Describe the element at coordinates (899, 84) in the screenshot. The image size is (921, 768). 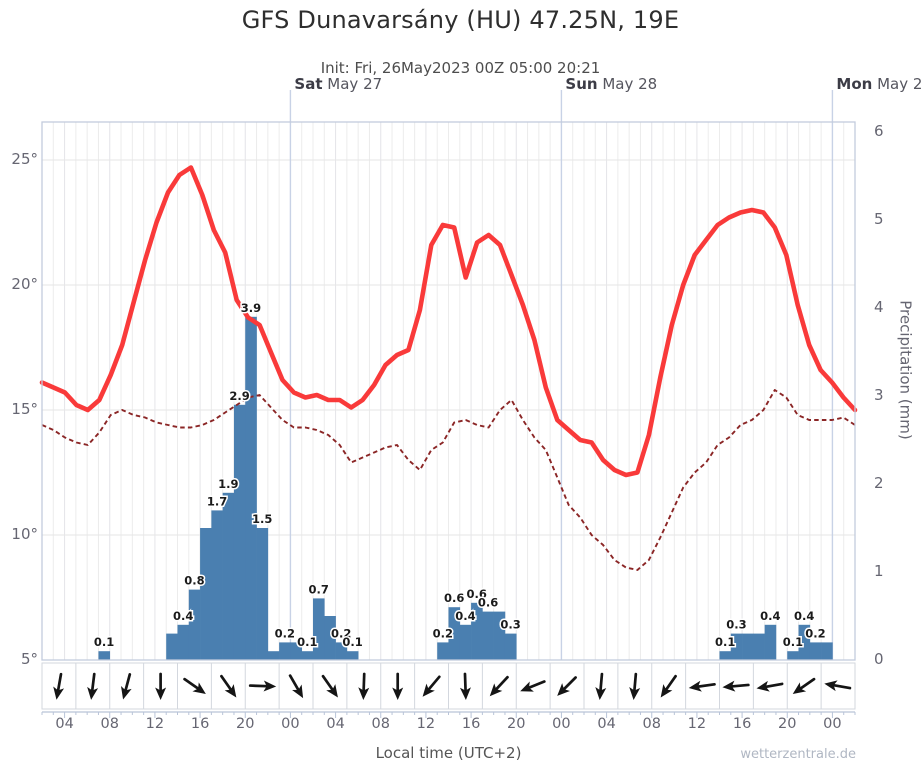
I see `day-date: May 29` at that location.